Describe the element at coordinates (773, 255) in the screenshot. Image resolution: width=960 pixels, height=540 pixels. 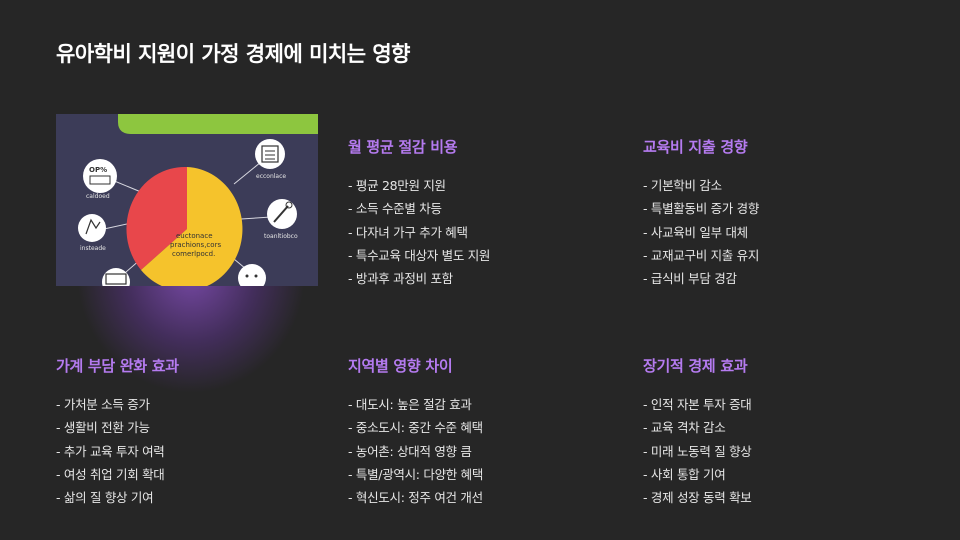
I see `list-item: 교재교구비 지출 유지` at that location.